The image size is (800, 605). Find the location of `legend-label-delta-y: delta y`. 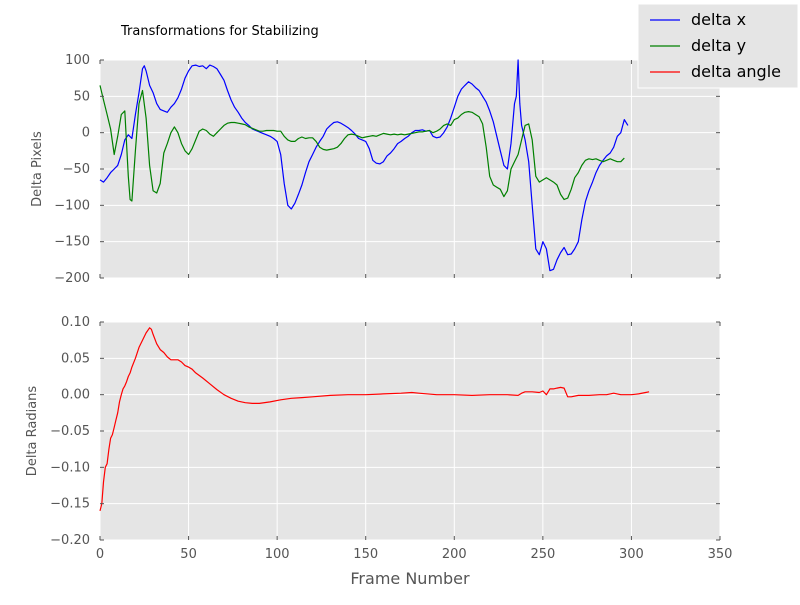

legend-label-delta-y: delta y is located at coordinates (718, 45).